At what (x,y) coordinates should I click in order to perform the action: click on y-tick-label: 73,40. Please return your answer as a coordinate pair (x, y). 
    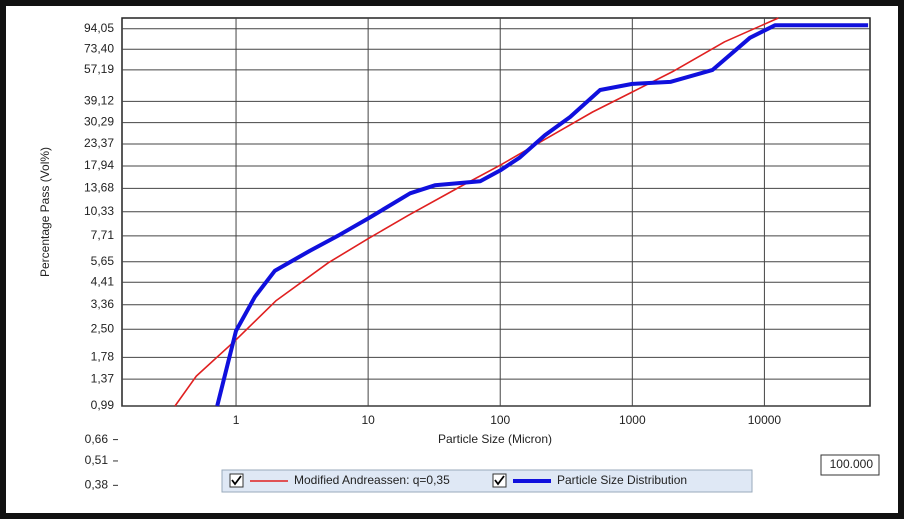
    Looking at the image, I should click on (99, 48).